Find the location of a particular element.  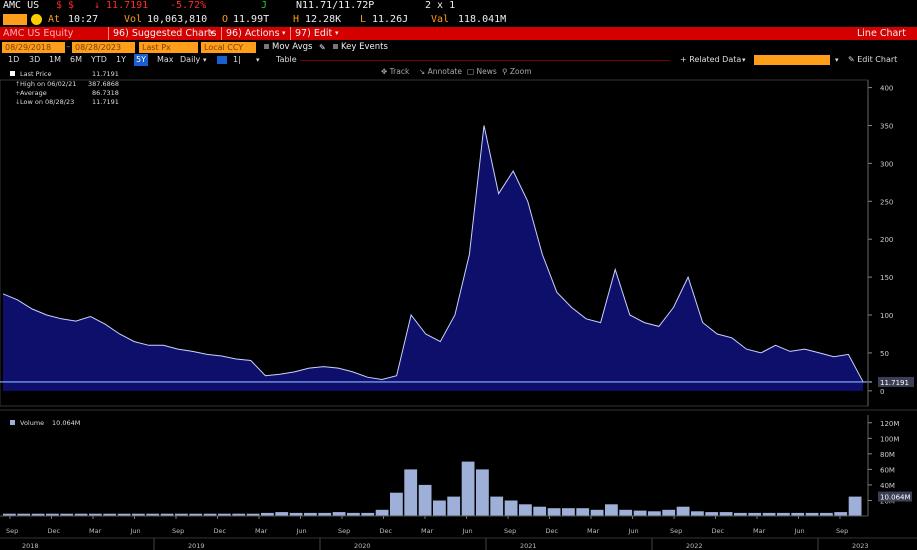

table-button: Table is located at coordinates (286, 59).